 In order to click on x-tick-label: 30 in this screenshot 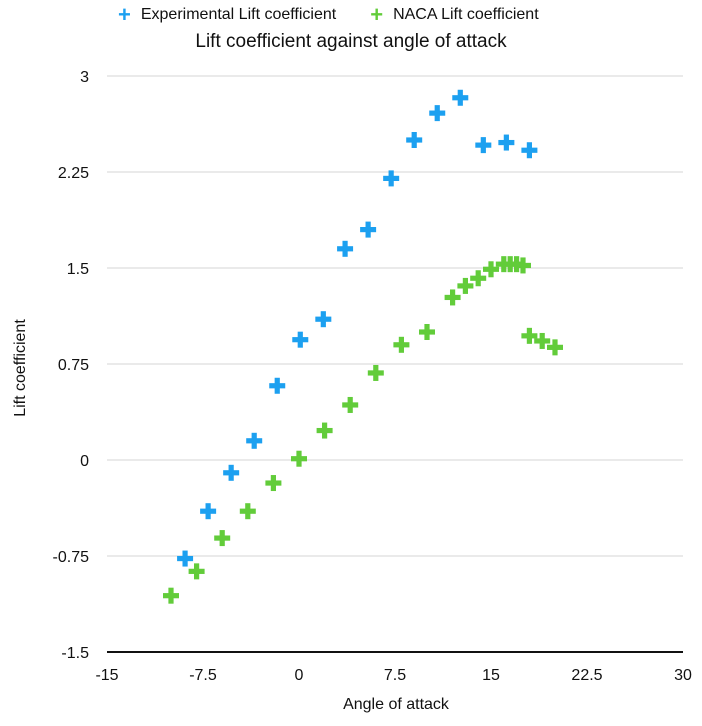, I will do `click(683, 675)`.